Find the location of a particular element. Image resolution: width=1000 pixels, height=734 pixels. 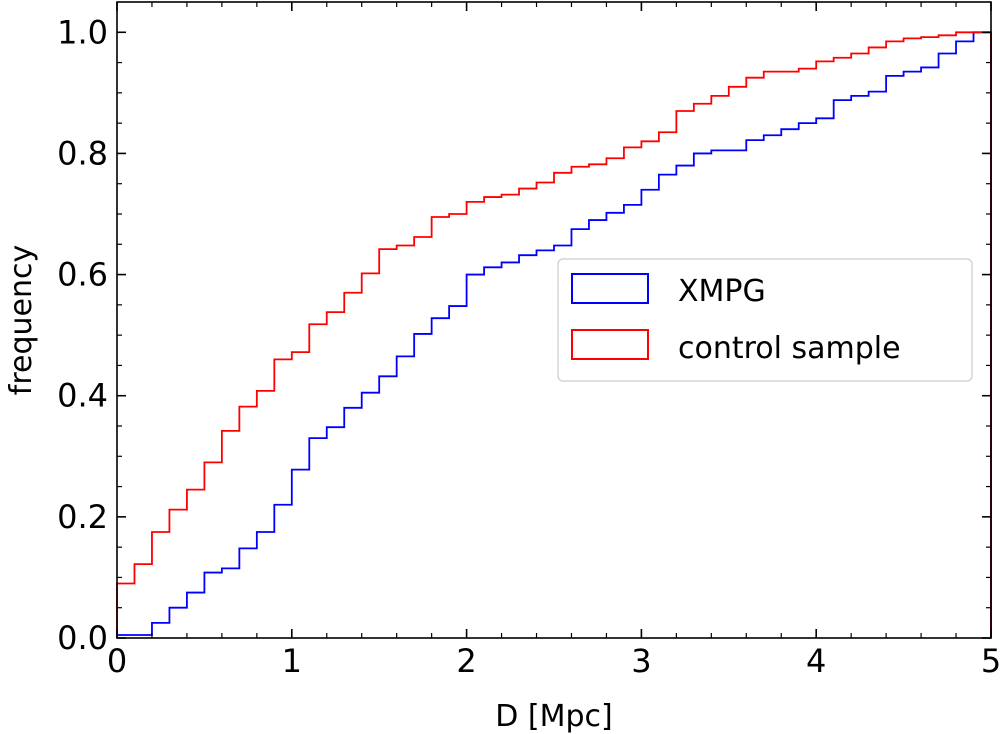

legend-swatch-control-sample is located at coordinates (610, 344).